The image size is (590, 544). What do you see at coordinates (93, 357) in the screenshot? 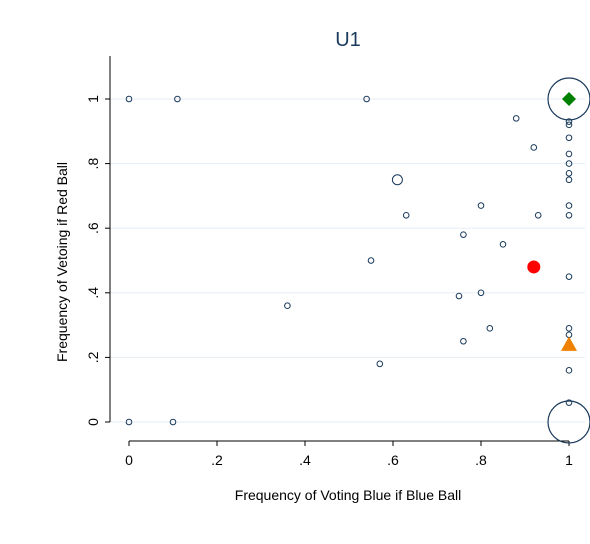
I see `y-tick-label: .2` at bounding box center [93, 357].